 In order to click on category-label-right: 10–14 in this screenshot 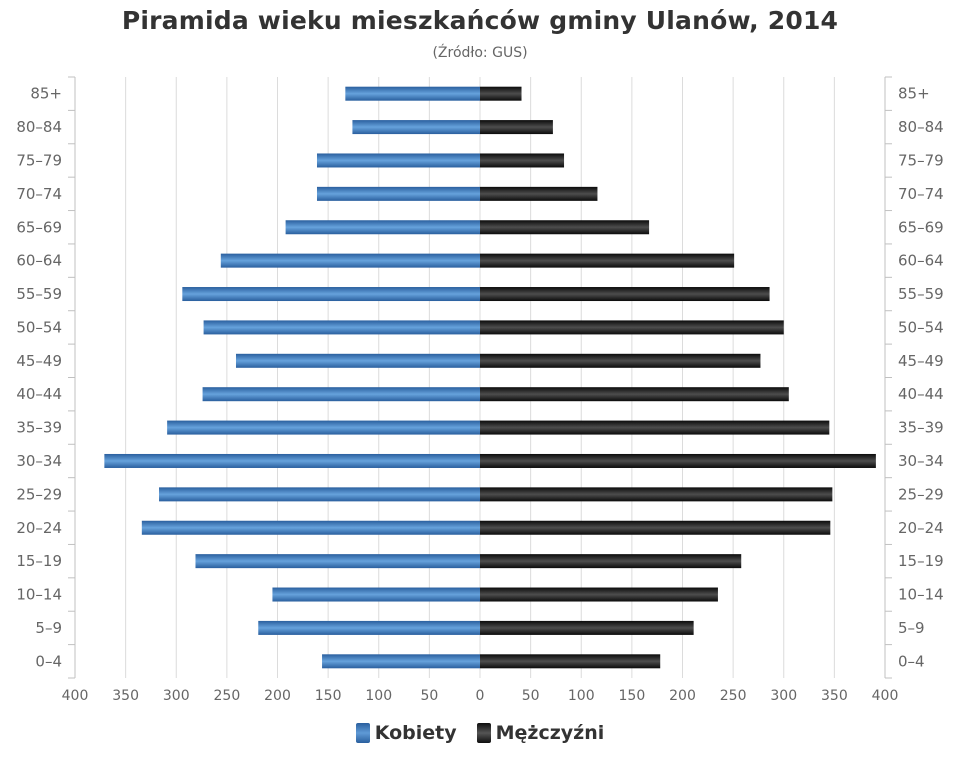, I will do `click(921, 595)`.